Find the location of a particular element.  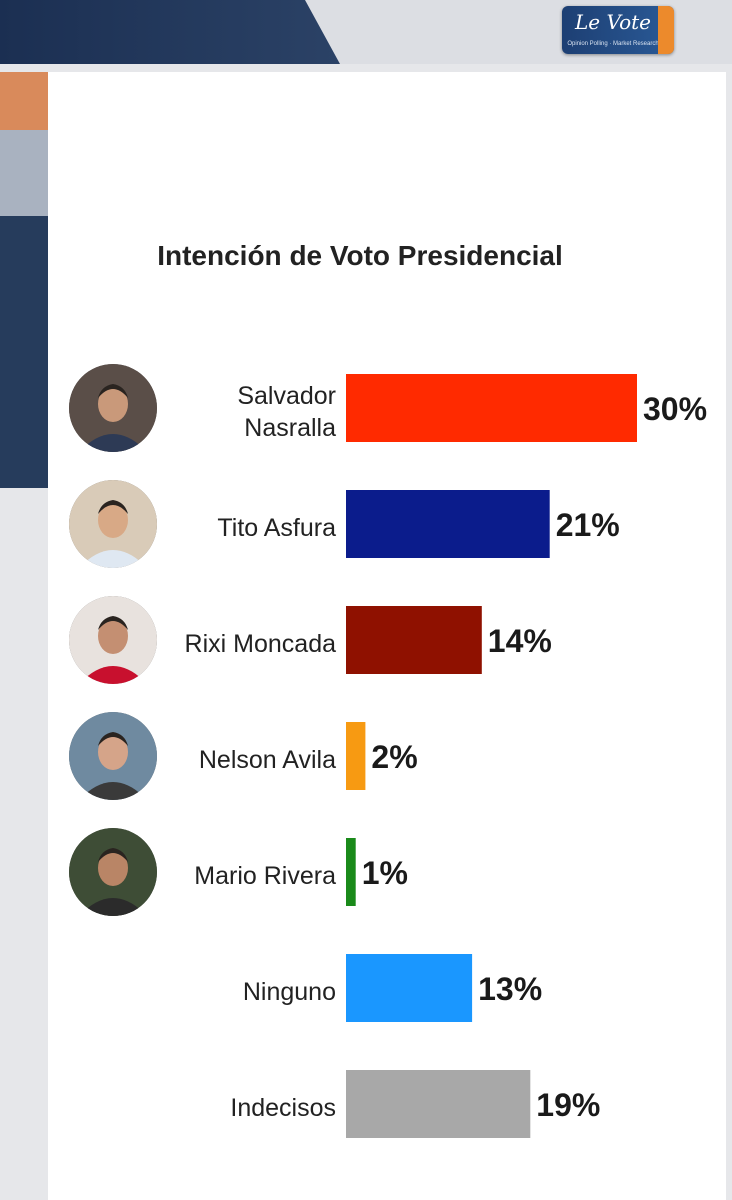

avatar-tito-asfura is located at coordinates (113, 524).